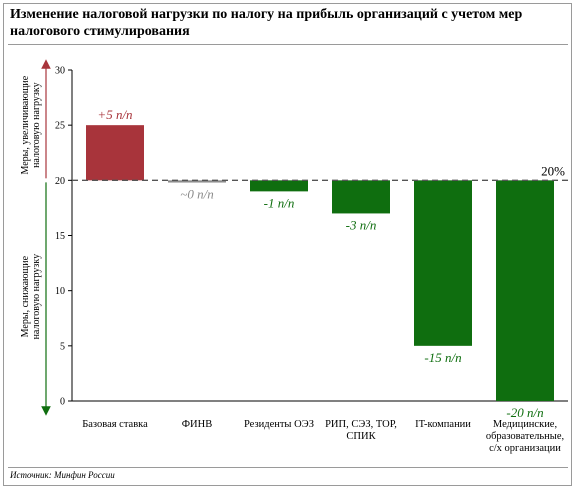  What do you see at coordinates (288, 467) in the screenshot?
I see `source-divider` at bounding box center [288, 467].